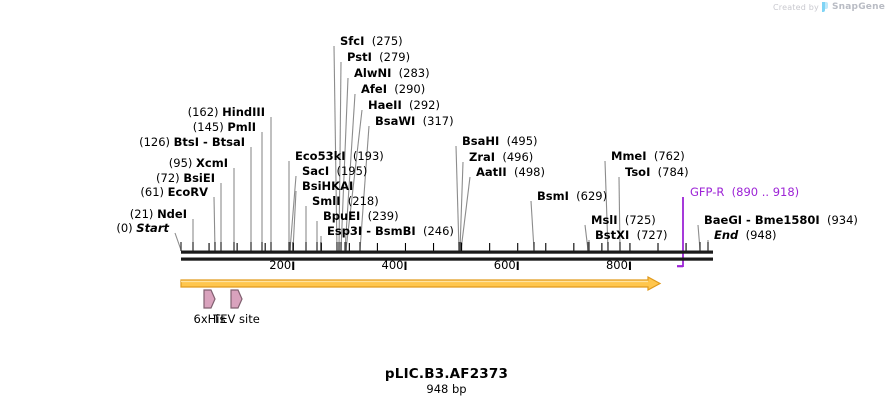 The width and height of the screenshot is (893, 404). Describe the element at coordinates (726, 235) in the screenshot. I see `enzyme-name: End` at that location.